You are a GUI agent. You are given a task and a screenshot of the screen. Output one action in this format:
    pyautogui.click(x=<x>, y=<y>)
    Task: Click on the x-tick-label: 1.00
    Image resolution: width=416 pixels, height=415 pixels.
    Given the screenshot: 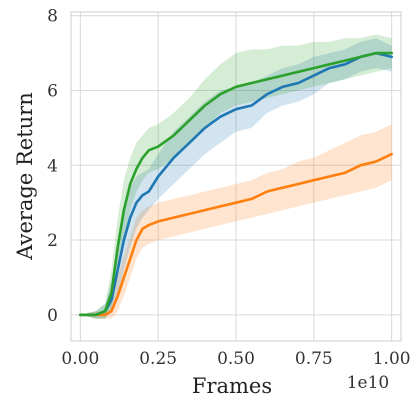 What is the action you would take?
    pyautogui.click(x=392, y=359)
    